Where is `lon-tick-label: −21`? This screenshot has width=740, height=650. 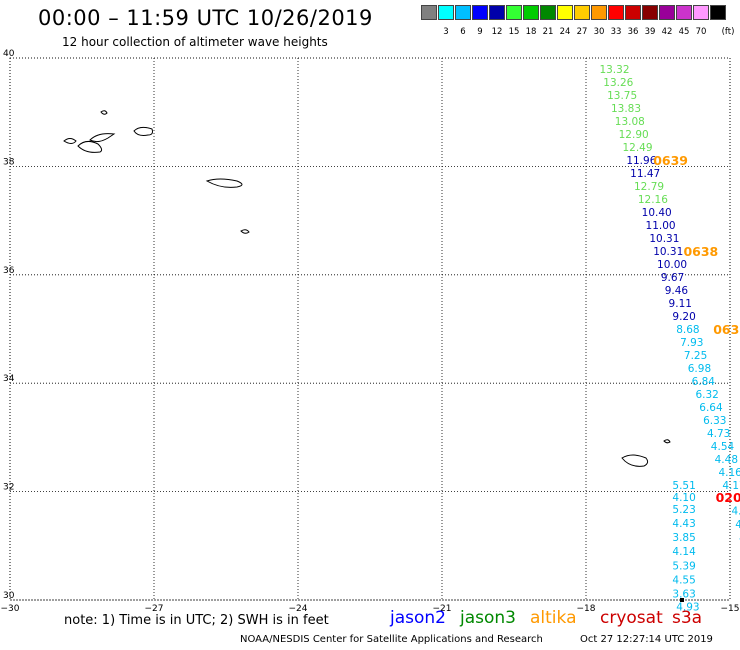
lon-tick-label: −21 is located at coordinates (442, 609).